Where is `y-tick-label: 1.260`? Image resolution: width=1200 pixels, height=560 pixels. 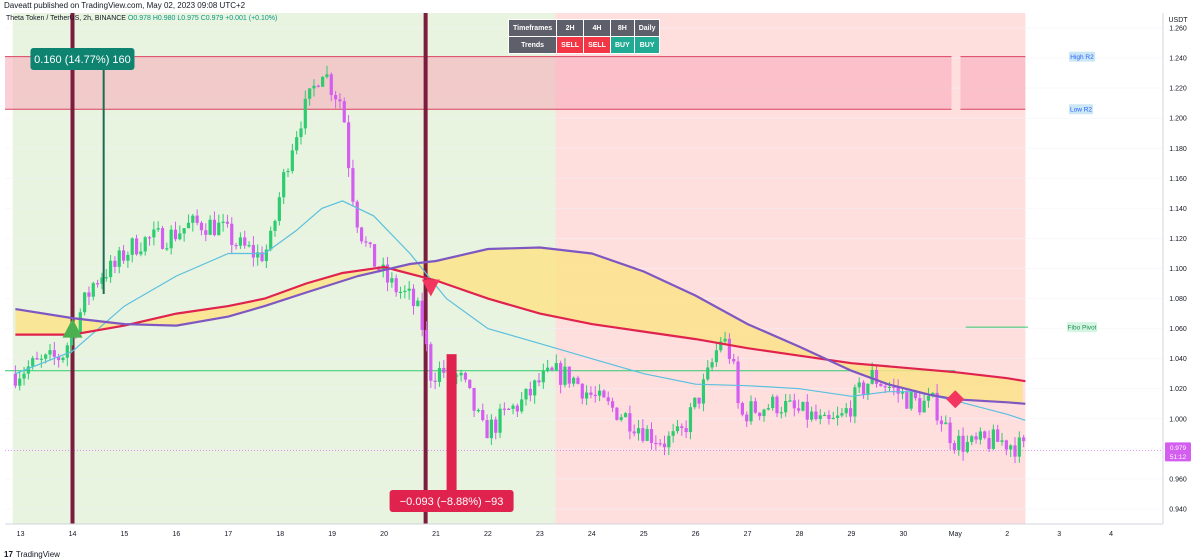
y-tick-label: 1.260 is located at coordinates (1178, 29).